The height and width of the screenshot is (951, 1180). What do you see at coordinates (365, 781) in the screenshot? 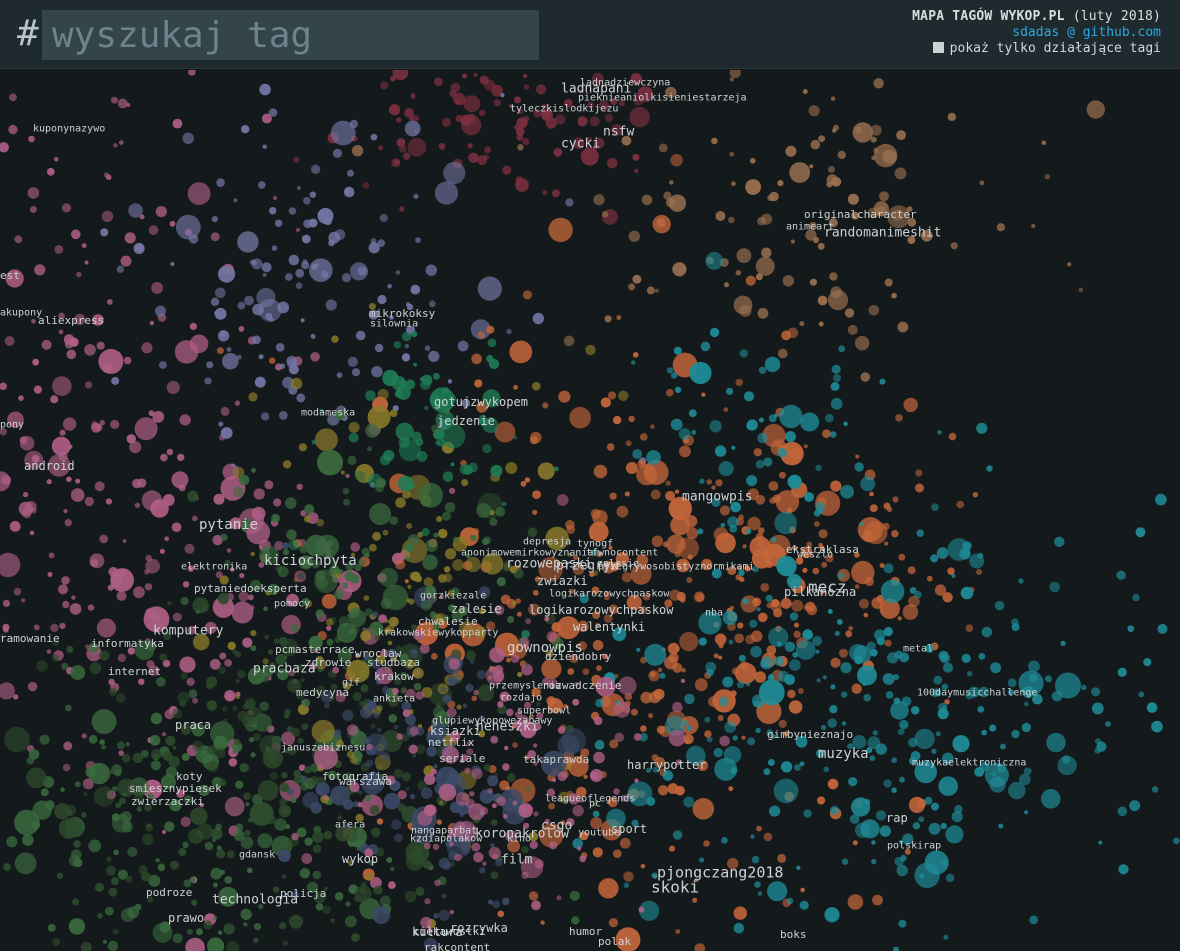
I see `tag-label: warszawa` at bounding box center [365, 781].